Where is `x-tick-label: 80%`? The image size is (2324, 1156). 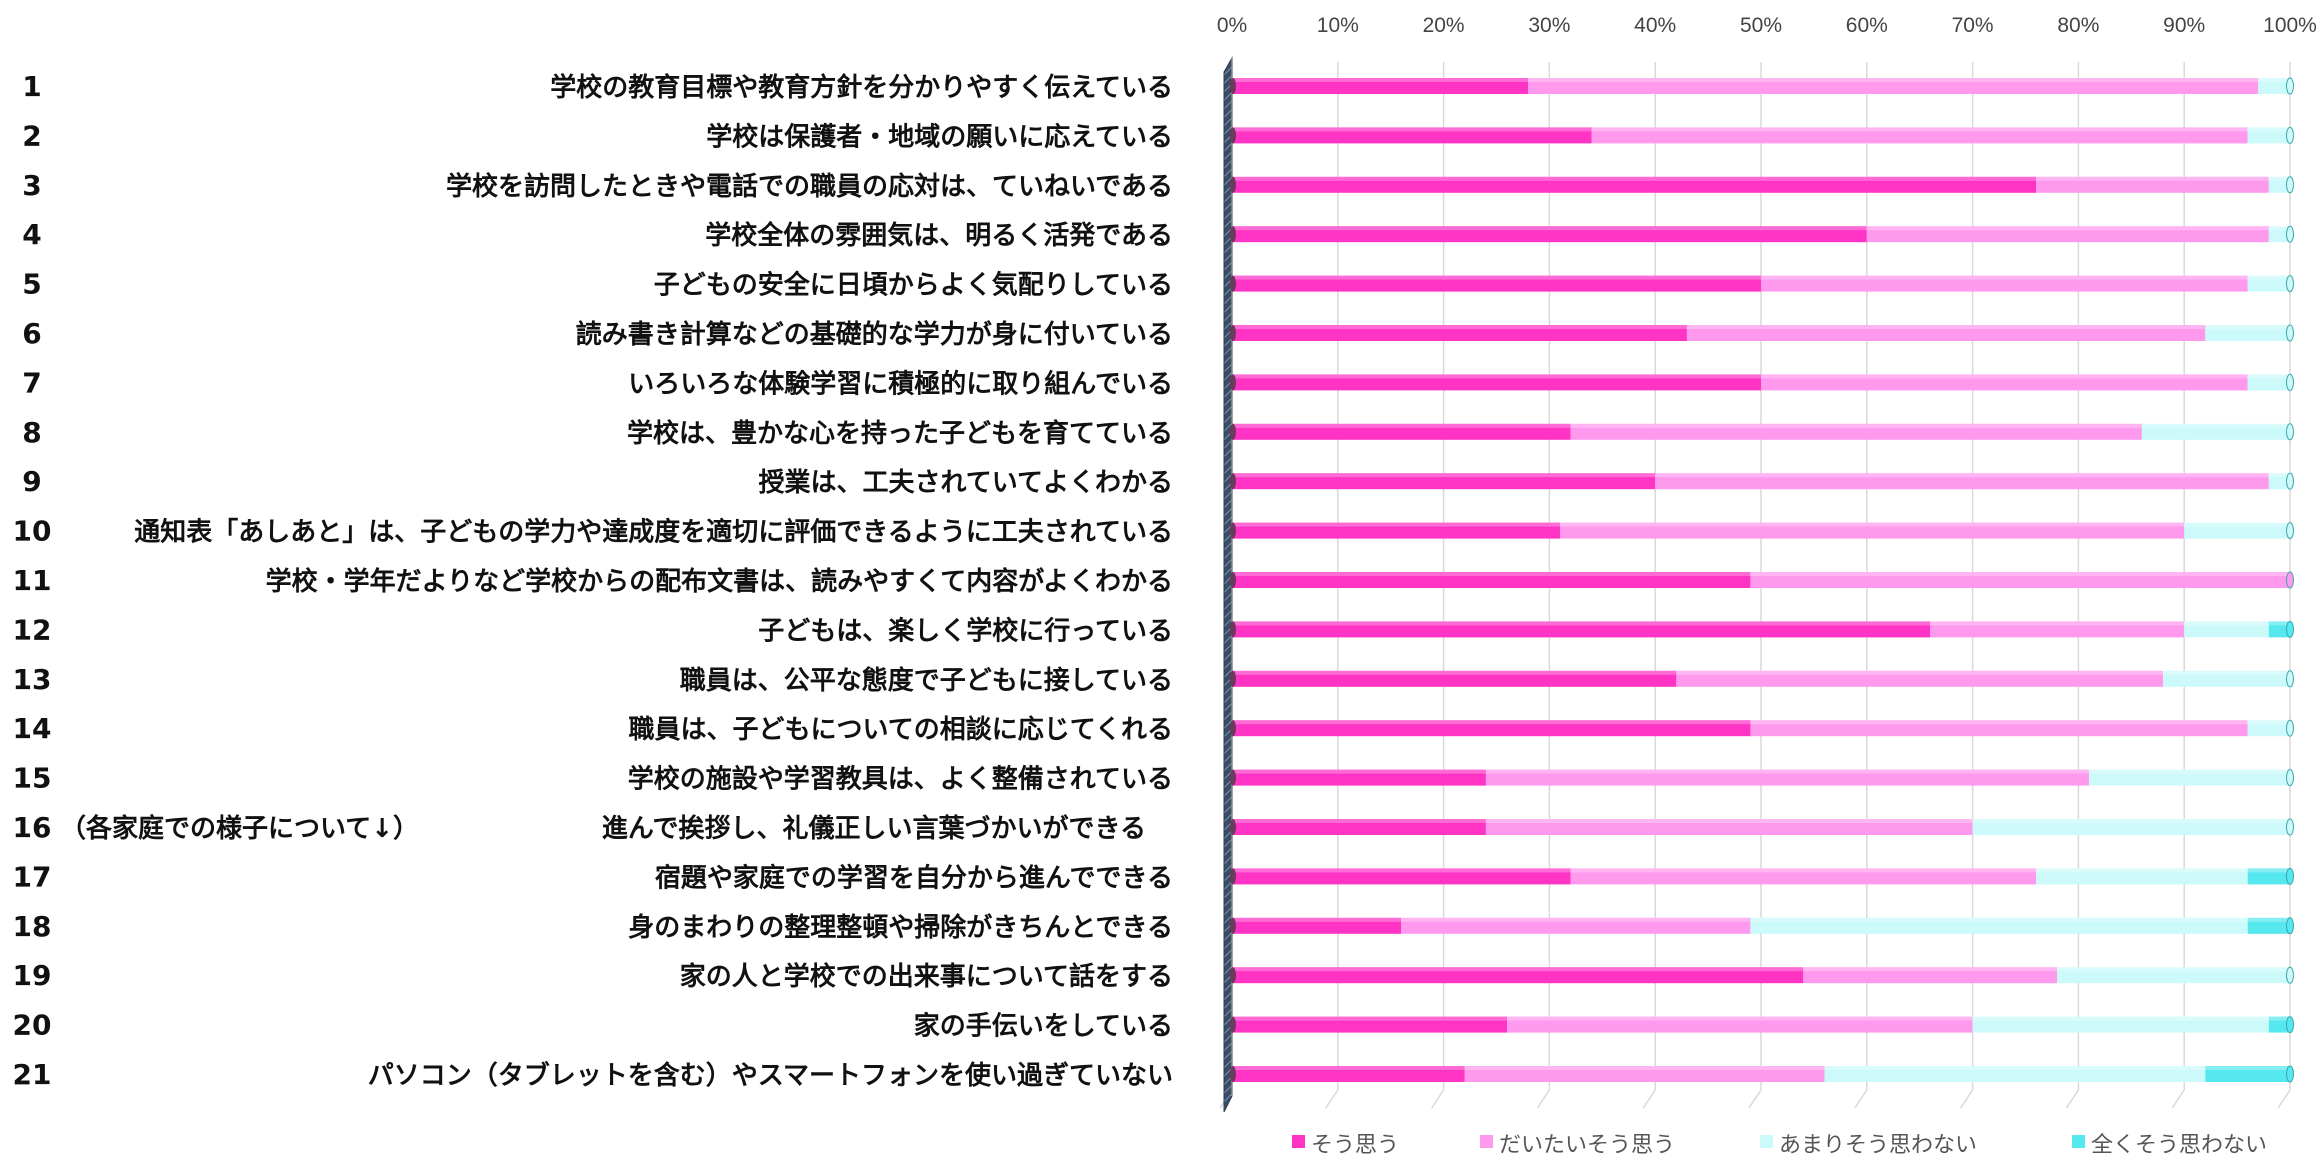
x-tick-label: 80% is located at coordinates (2078, 25).